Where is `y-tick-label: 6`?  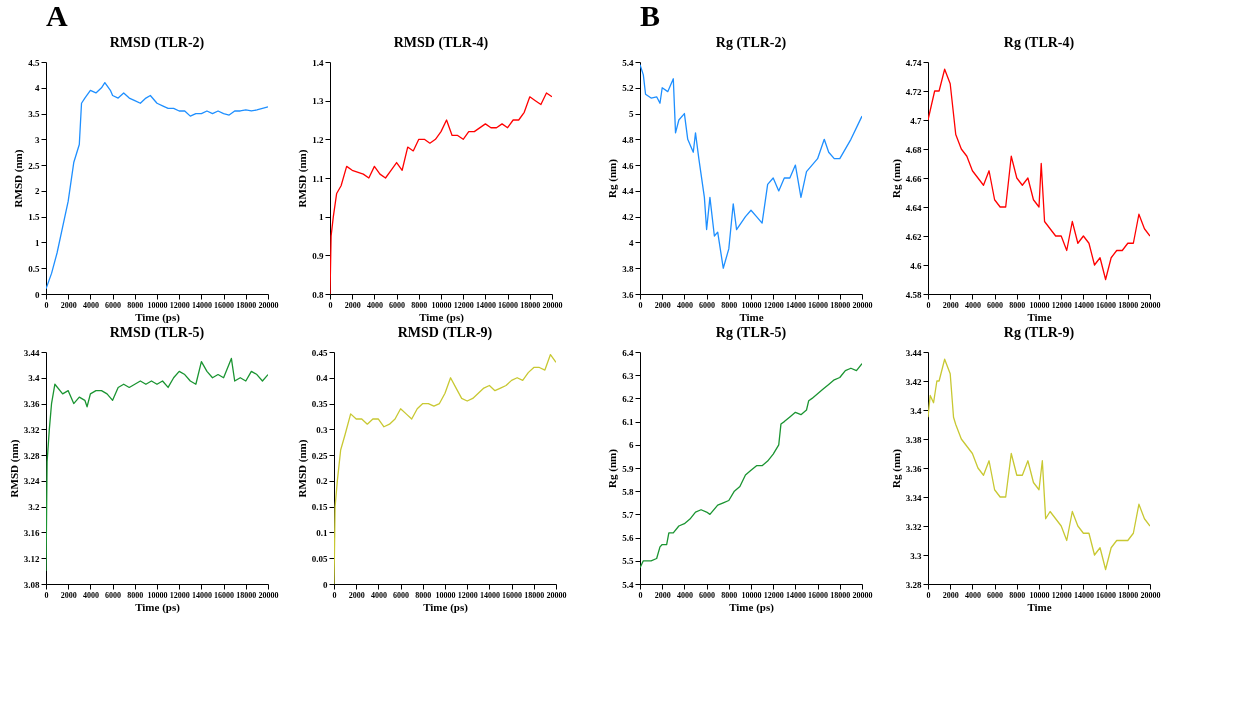
y-tick-label: 6 is located at coordinates (631, 445).